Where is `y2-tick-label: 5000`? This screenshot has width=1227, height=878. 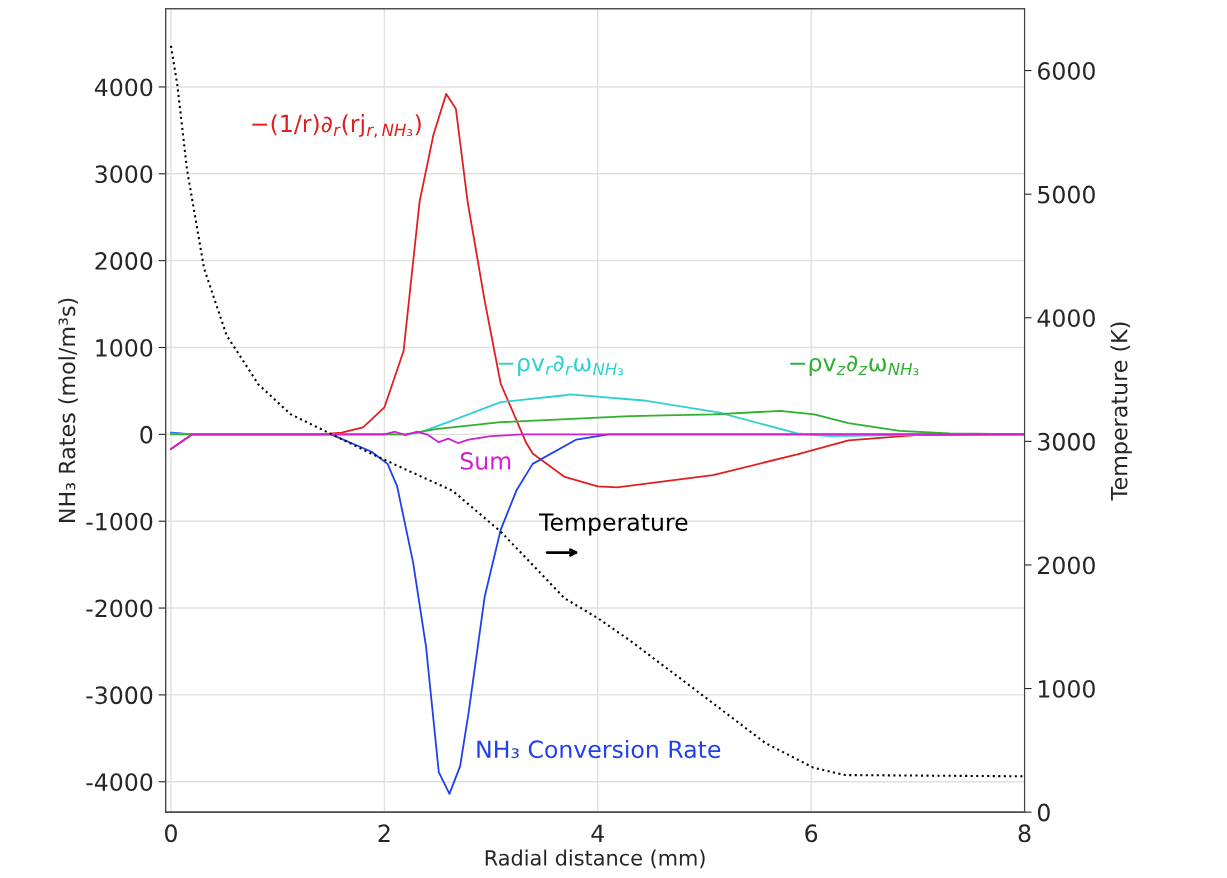 y2-tick-label: 5000 is located at coordinates (1066, 194).